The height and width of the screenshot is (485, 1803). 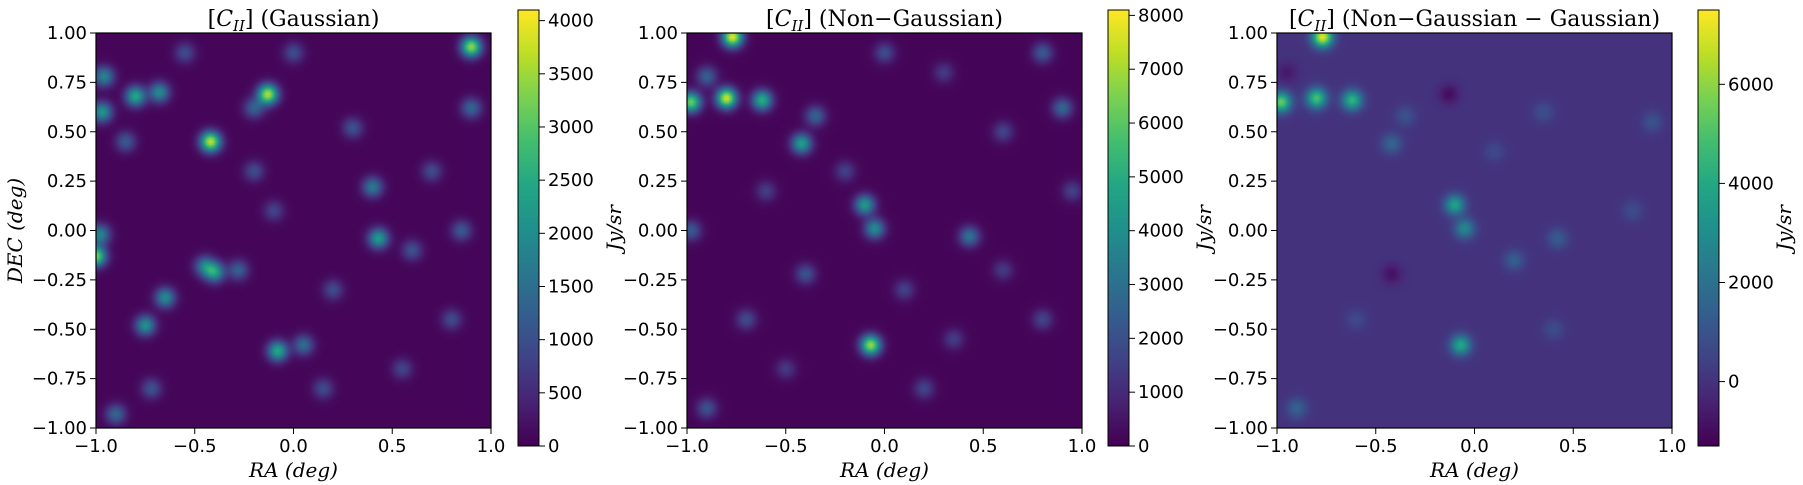 What do you see at coordinates (294, 21) in the screenshot?
I see `chart-title: [CII] (Gaussian)` at bounding box center [294, 21].